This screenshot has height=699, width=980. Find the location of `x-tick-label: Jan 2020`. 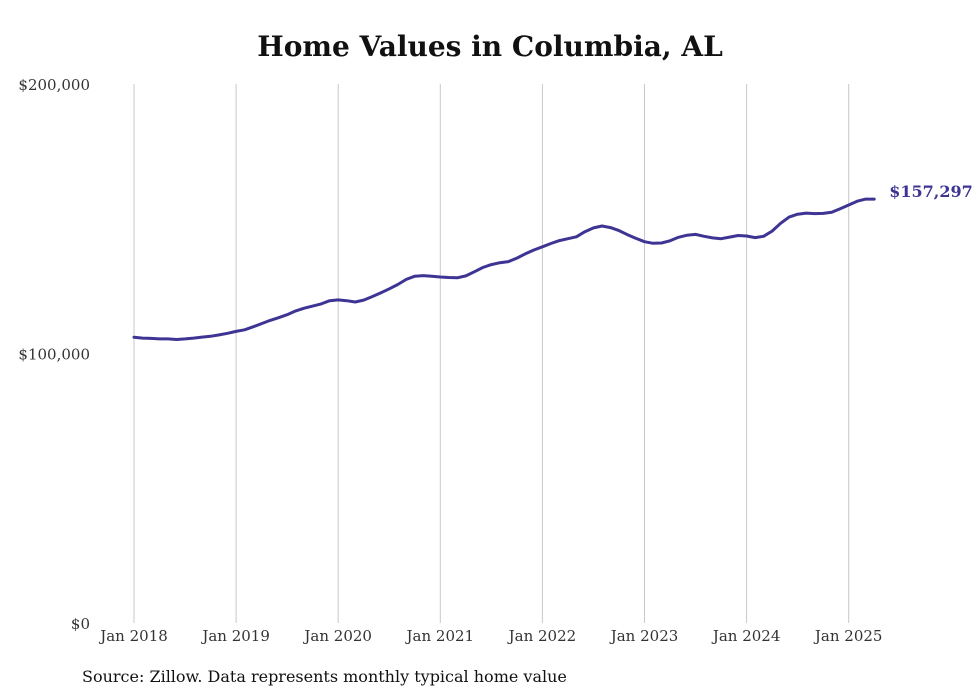

x-tick-label: Jan 2020 is located at coordinates (337, 636).